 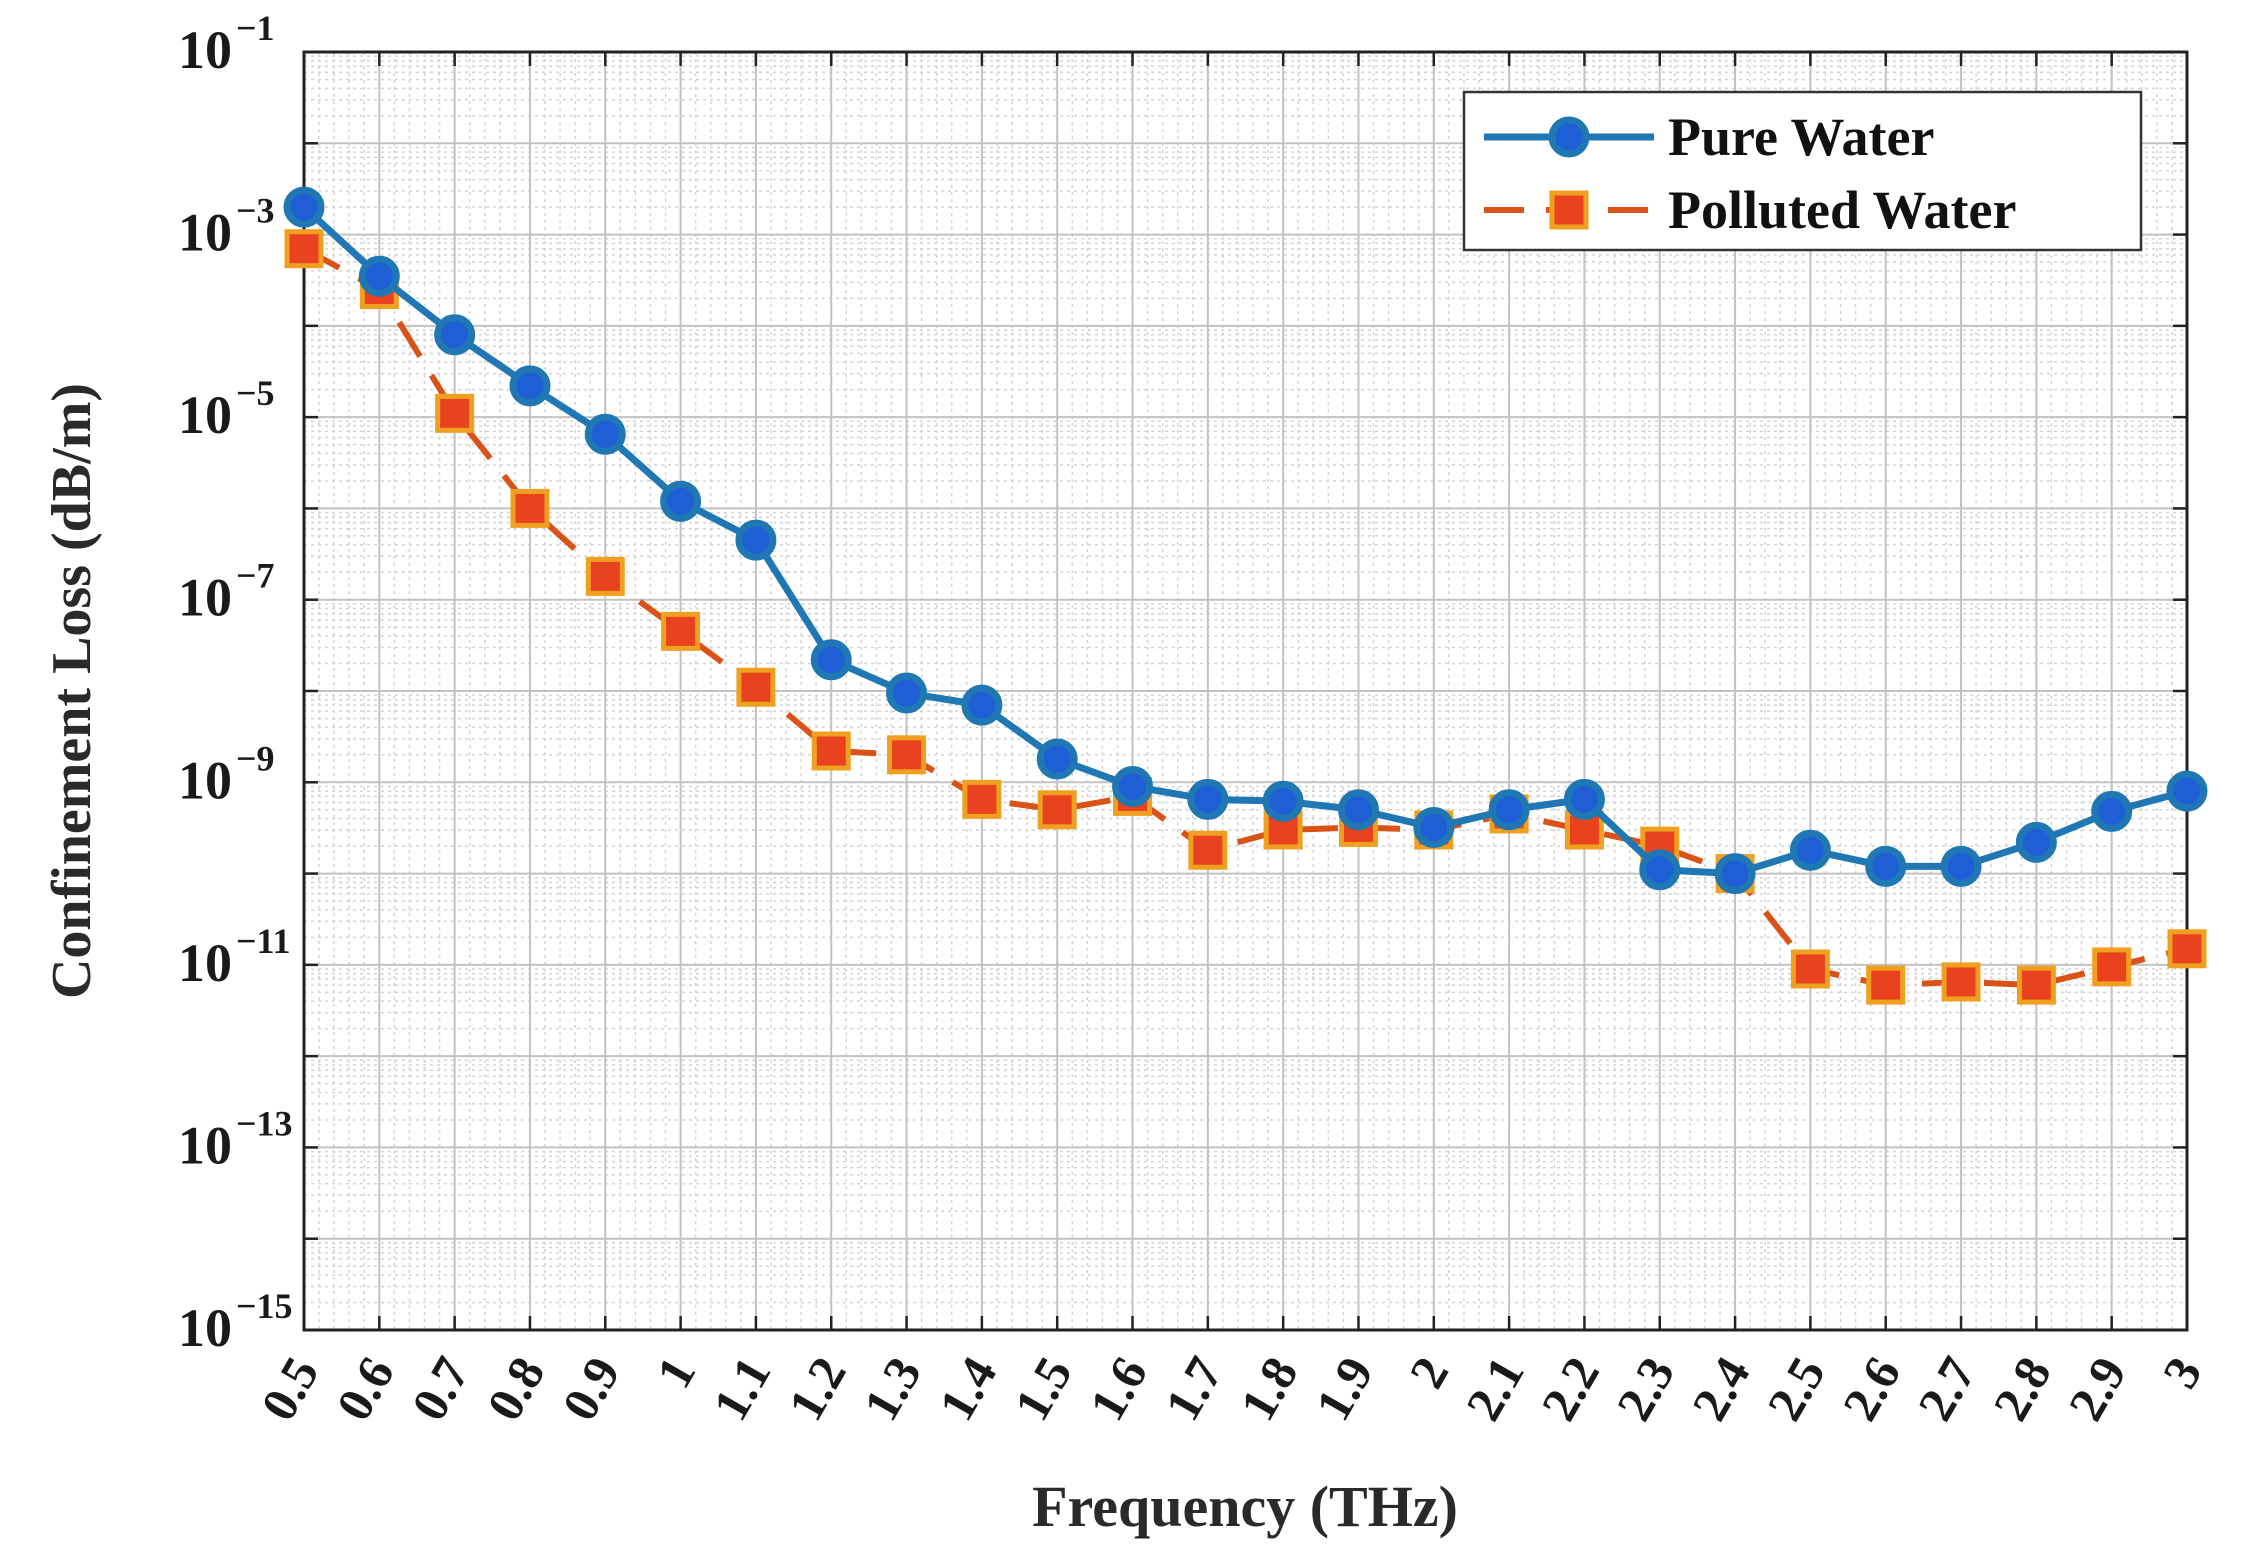 I want to click on x-tick-label: 1.2, so click(x=817, y=1389).